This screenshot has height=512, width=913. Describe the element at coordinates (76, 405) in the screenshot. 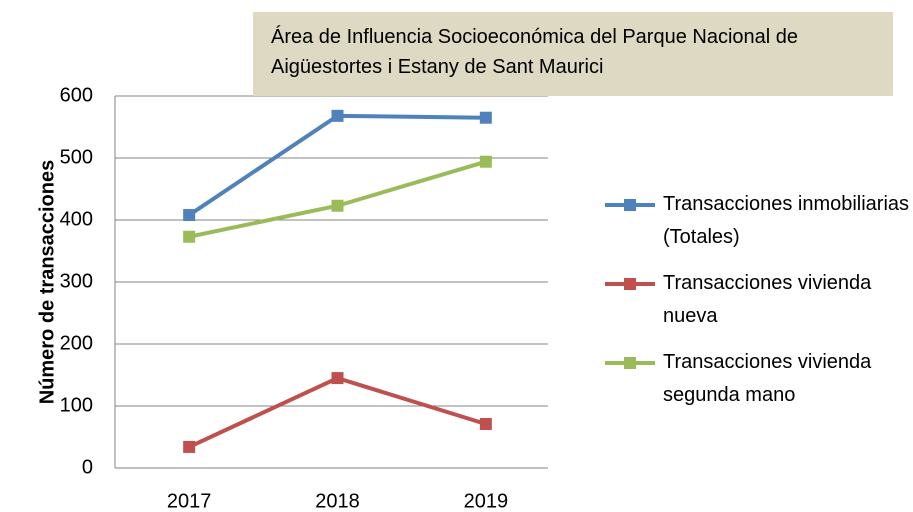

I see `y-tick-label: 100` at that location.